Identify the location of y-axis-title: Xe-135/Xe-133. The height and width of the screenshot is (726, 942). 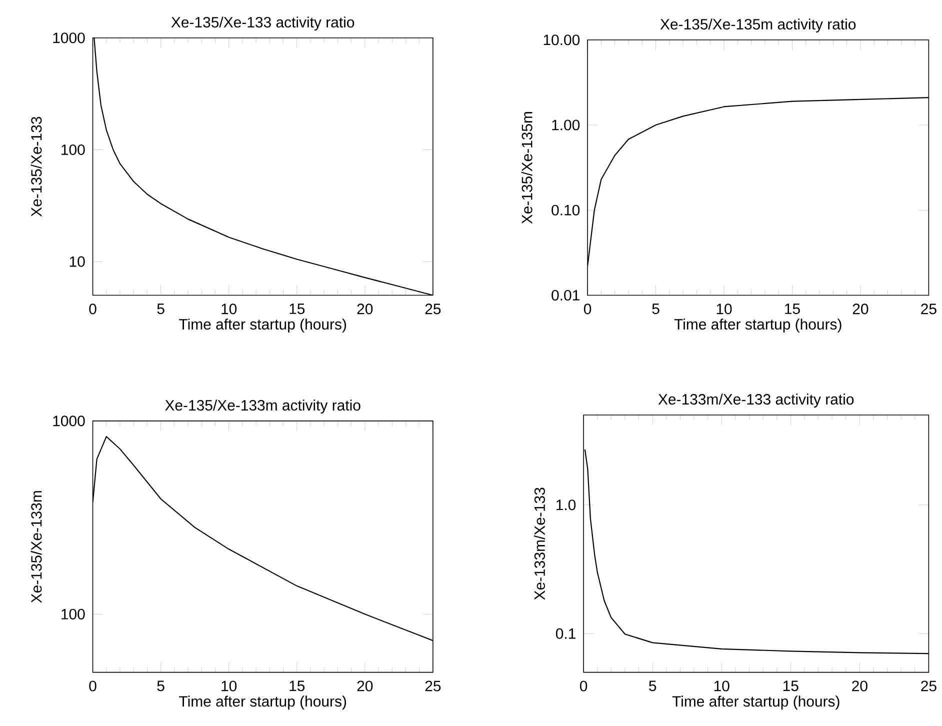
(36, 166).